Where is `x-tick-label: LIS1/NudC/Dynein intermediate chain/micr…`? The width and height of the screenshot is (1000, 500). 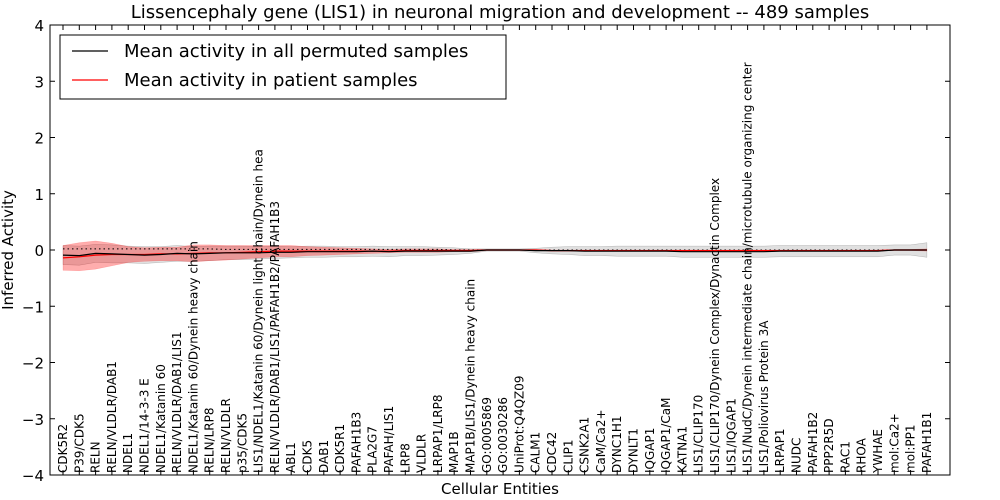
x-tick-label: LIS1/NudC/Dynein intermediate chain/micr… is located at coordinates (748, 267).